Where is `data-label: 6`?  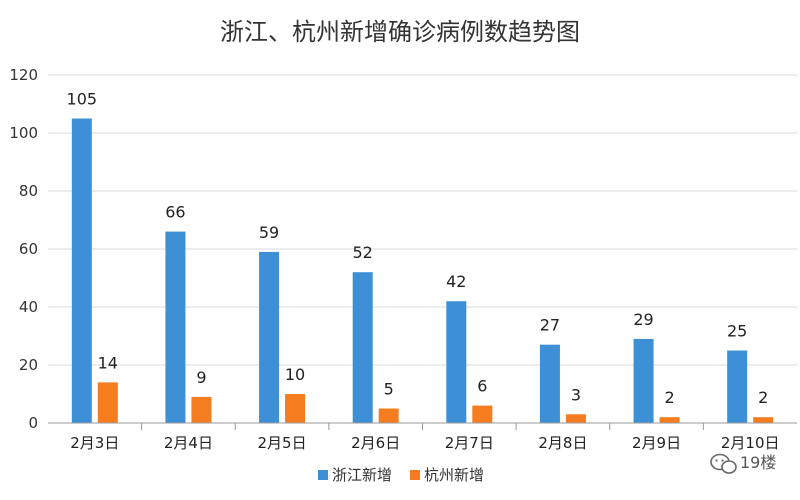
data-label: 6 is located at coordinates (482, 386).